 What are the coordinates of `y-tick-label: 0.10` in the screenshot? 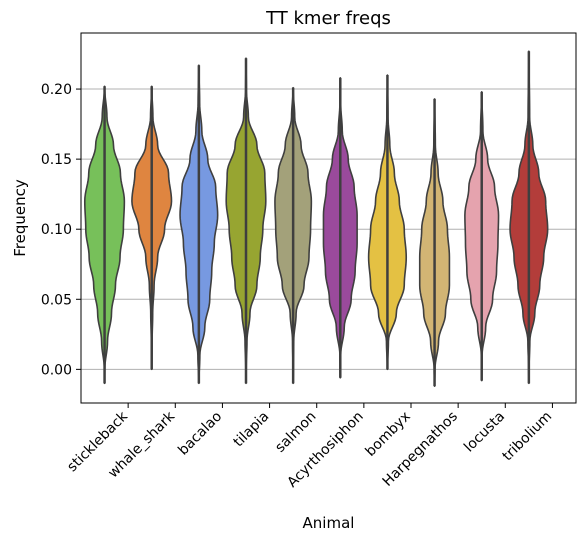 It's located at (56, 230).